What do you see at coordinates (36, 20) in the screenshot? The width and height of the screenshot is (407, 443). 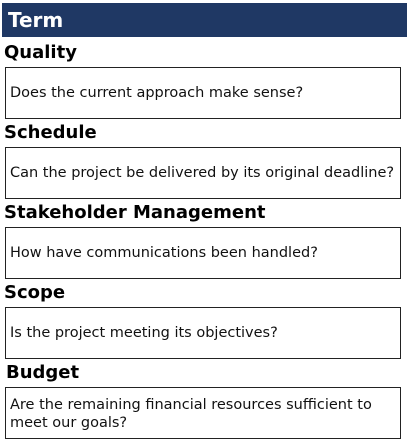 I see `header-title: Term` at bounding box center [36, 20].